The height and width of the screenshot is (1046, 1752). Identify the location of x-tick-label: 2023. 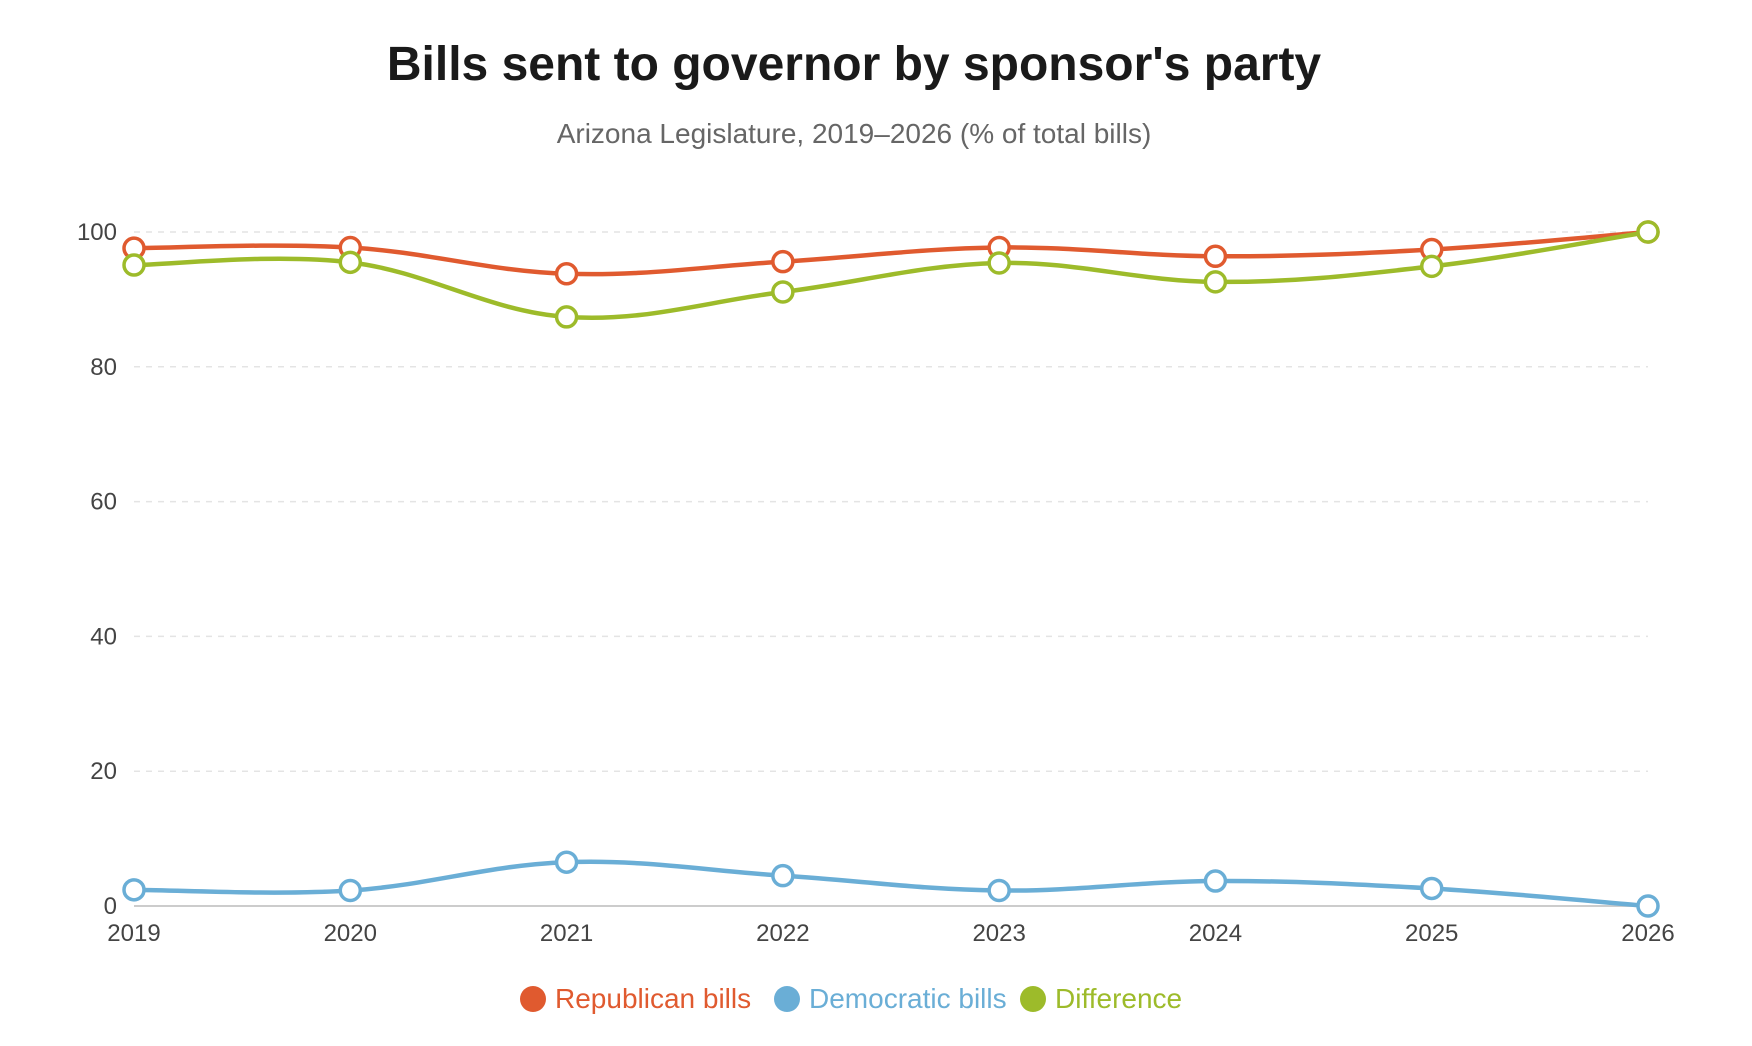
(998, 933).